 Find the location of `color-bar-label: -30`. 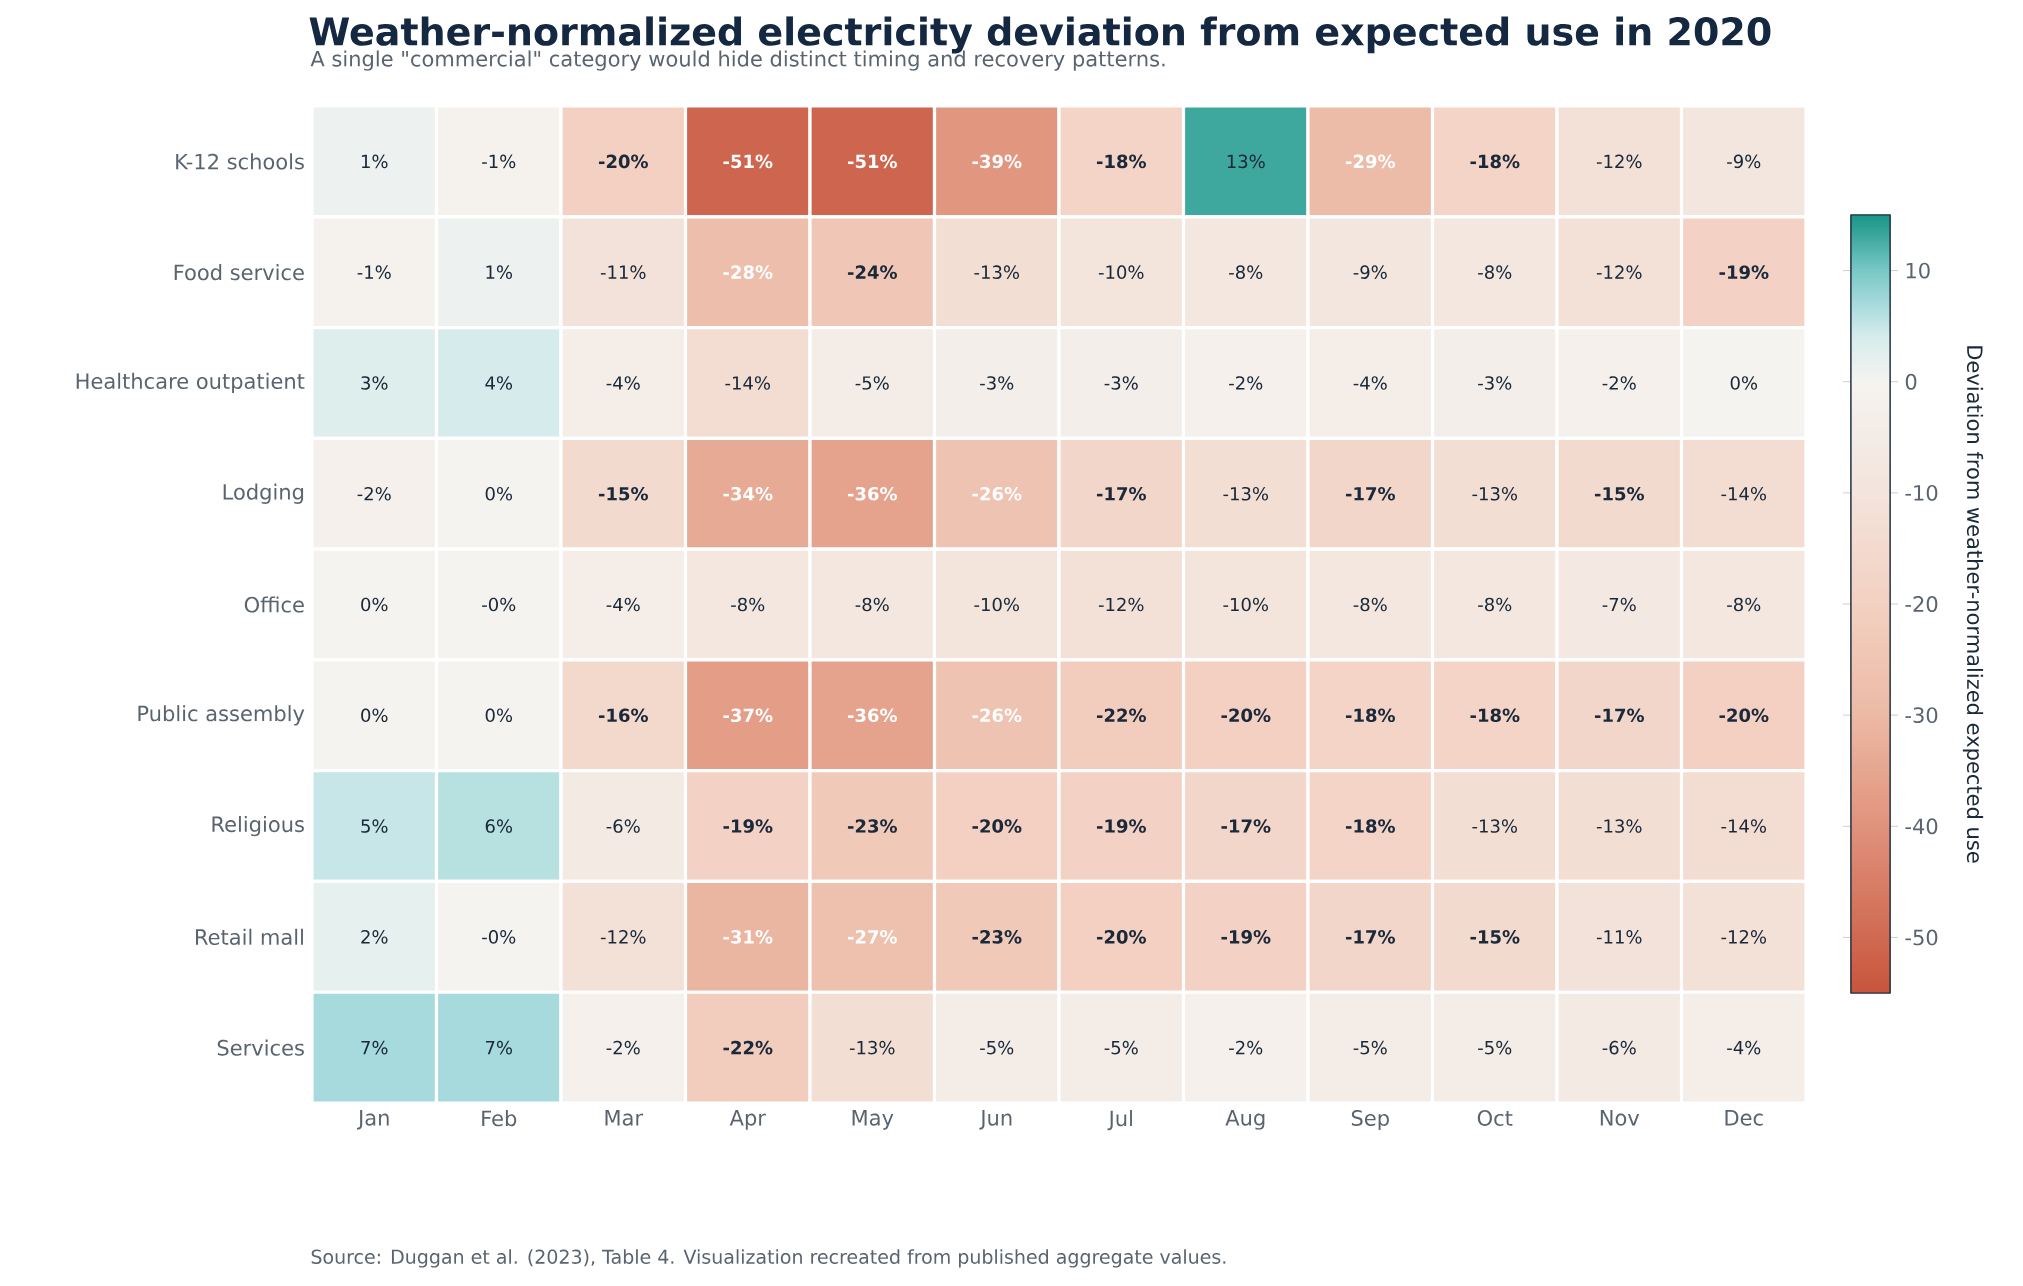

color-bar-label: -30 is located at coordinates (1921, 715).